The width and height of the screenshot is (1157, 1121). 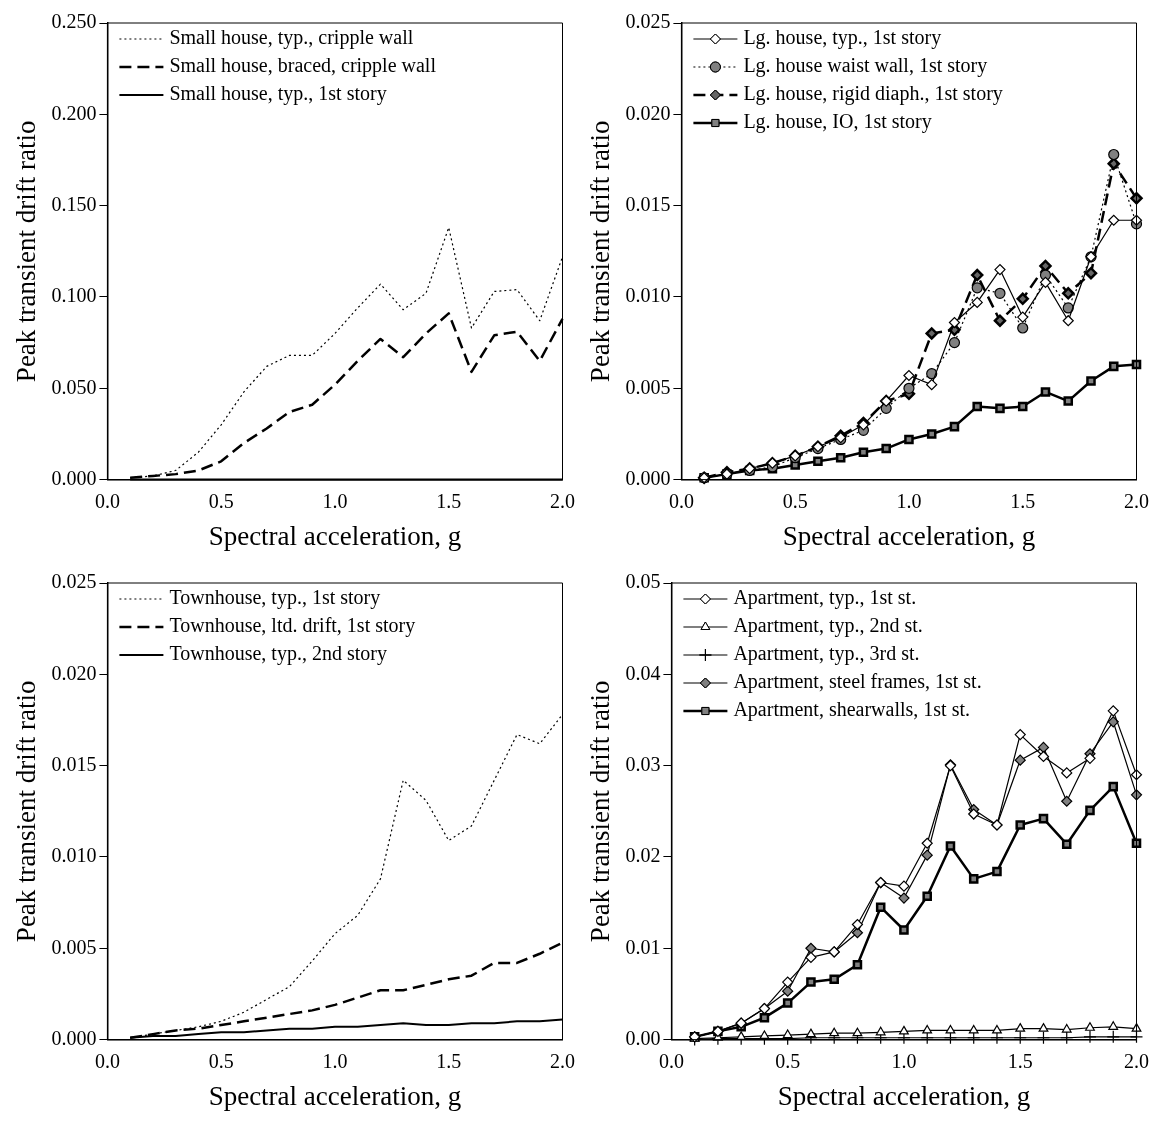 What do you see at coordinates (643, 1037) in the screenshot?
I see `y-tick-label: 0.00` at bounding box center [643, 1037].